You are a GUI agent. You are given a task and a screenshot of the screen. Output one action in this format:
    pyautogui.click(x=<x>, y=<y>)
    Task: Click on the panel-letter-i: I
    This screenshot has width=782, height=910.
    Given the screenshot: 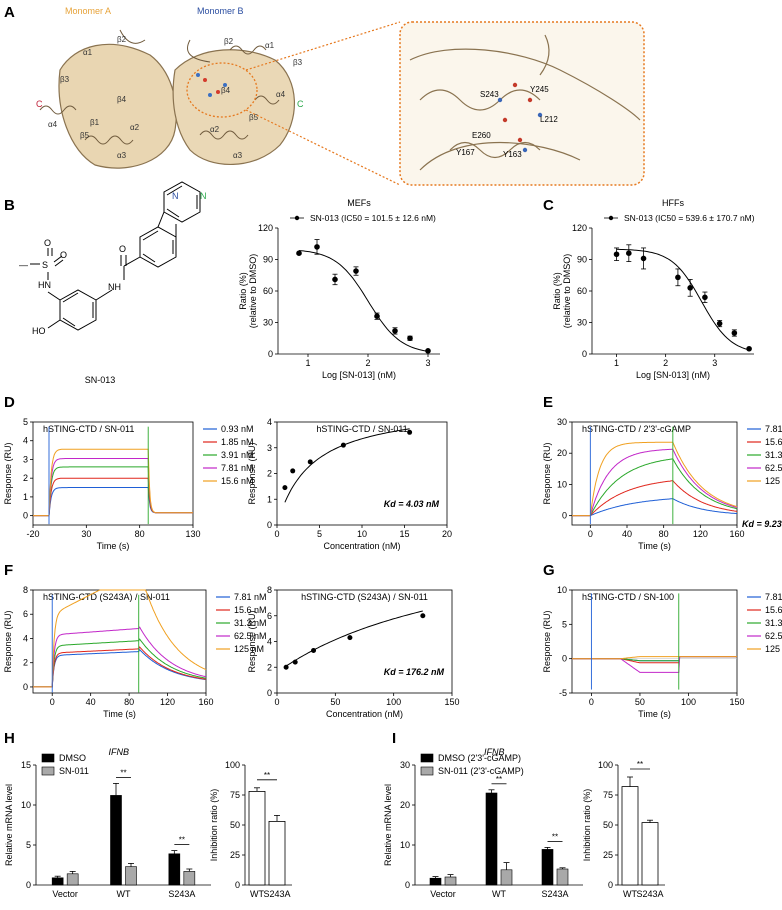 What is the action you would take?
    pyautogui.click(x=394, y=738)
    